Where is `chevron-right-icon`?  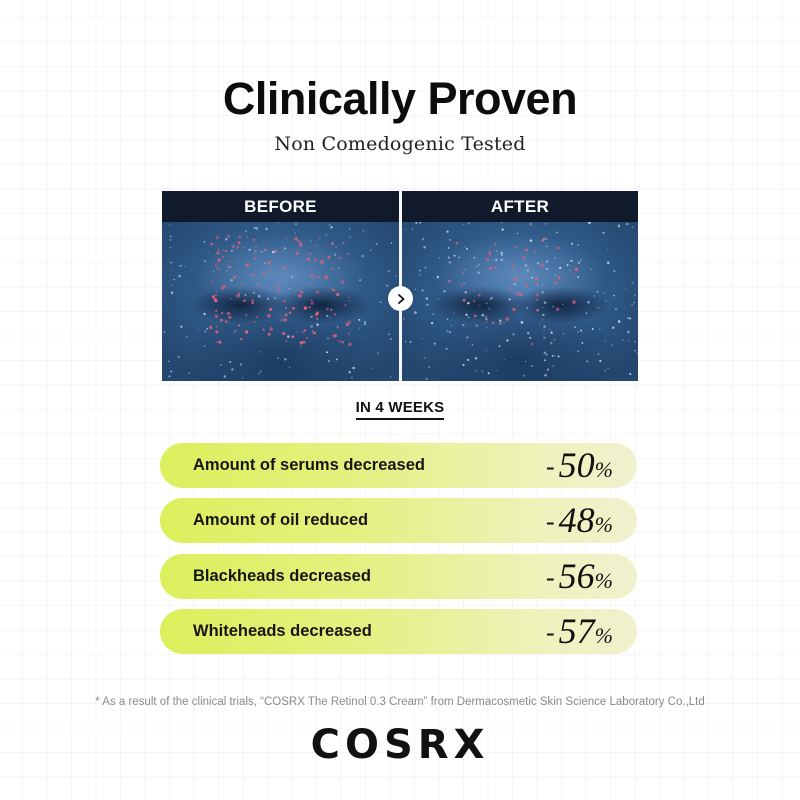
chevron-right-icon is located at coordinates (400, 298).